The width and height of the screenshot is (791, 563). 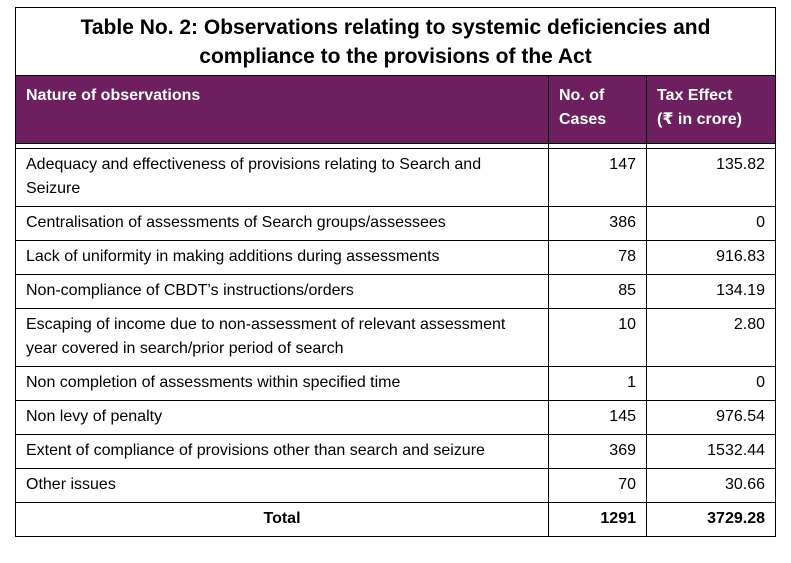 What do you see at coordinates (597, 451) in the screenshot?
I see `row-cases: 369` at bounding box center [597, 451].